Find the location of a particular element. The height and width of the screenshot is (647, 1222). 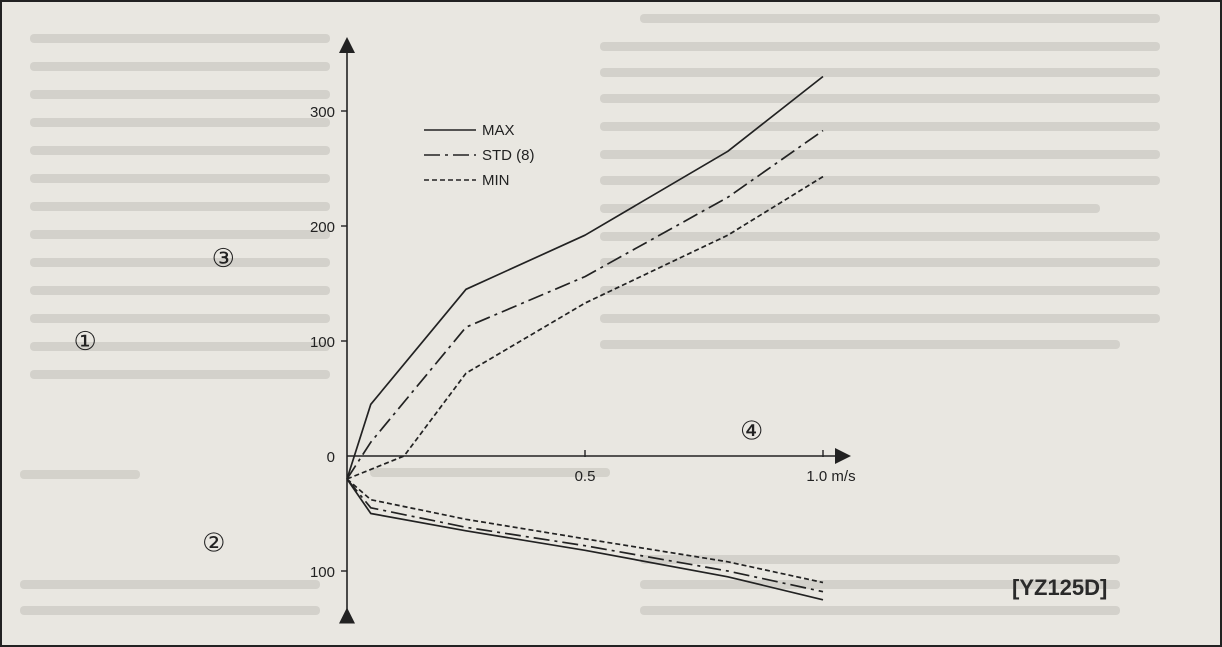

y-tick-label: 0 is located at coordinates (331, 457).